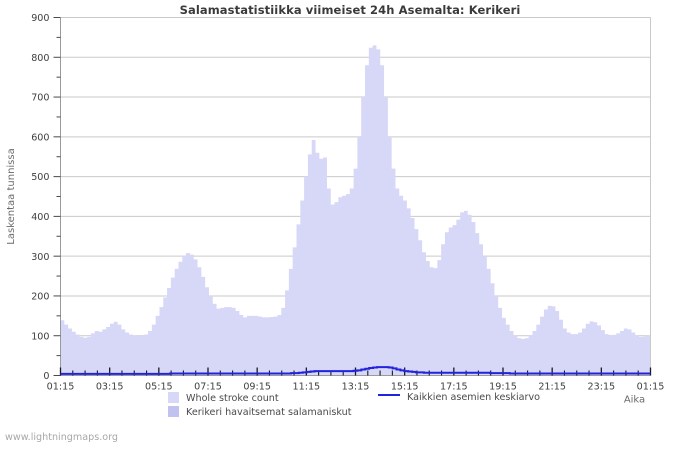 The image size is (700, 450). I want to click on legend-label-whole-stroke-count: Whole stroke count, so click(232, 398).